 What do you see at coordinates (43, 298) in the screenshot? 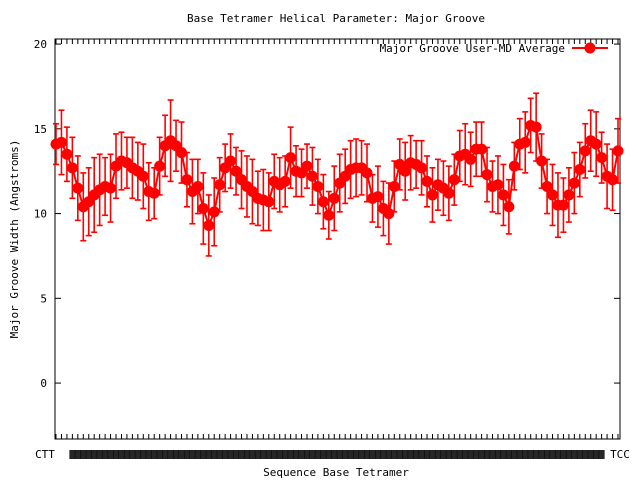
I see `y-tick-label: 5` at bounding box center [43, 298].